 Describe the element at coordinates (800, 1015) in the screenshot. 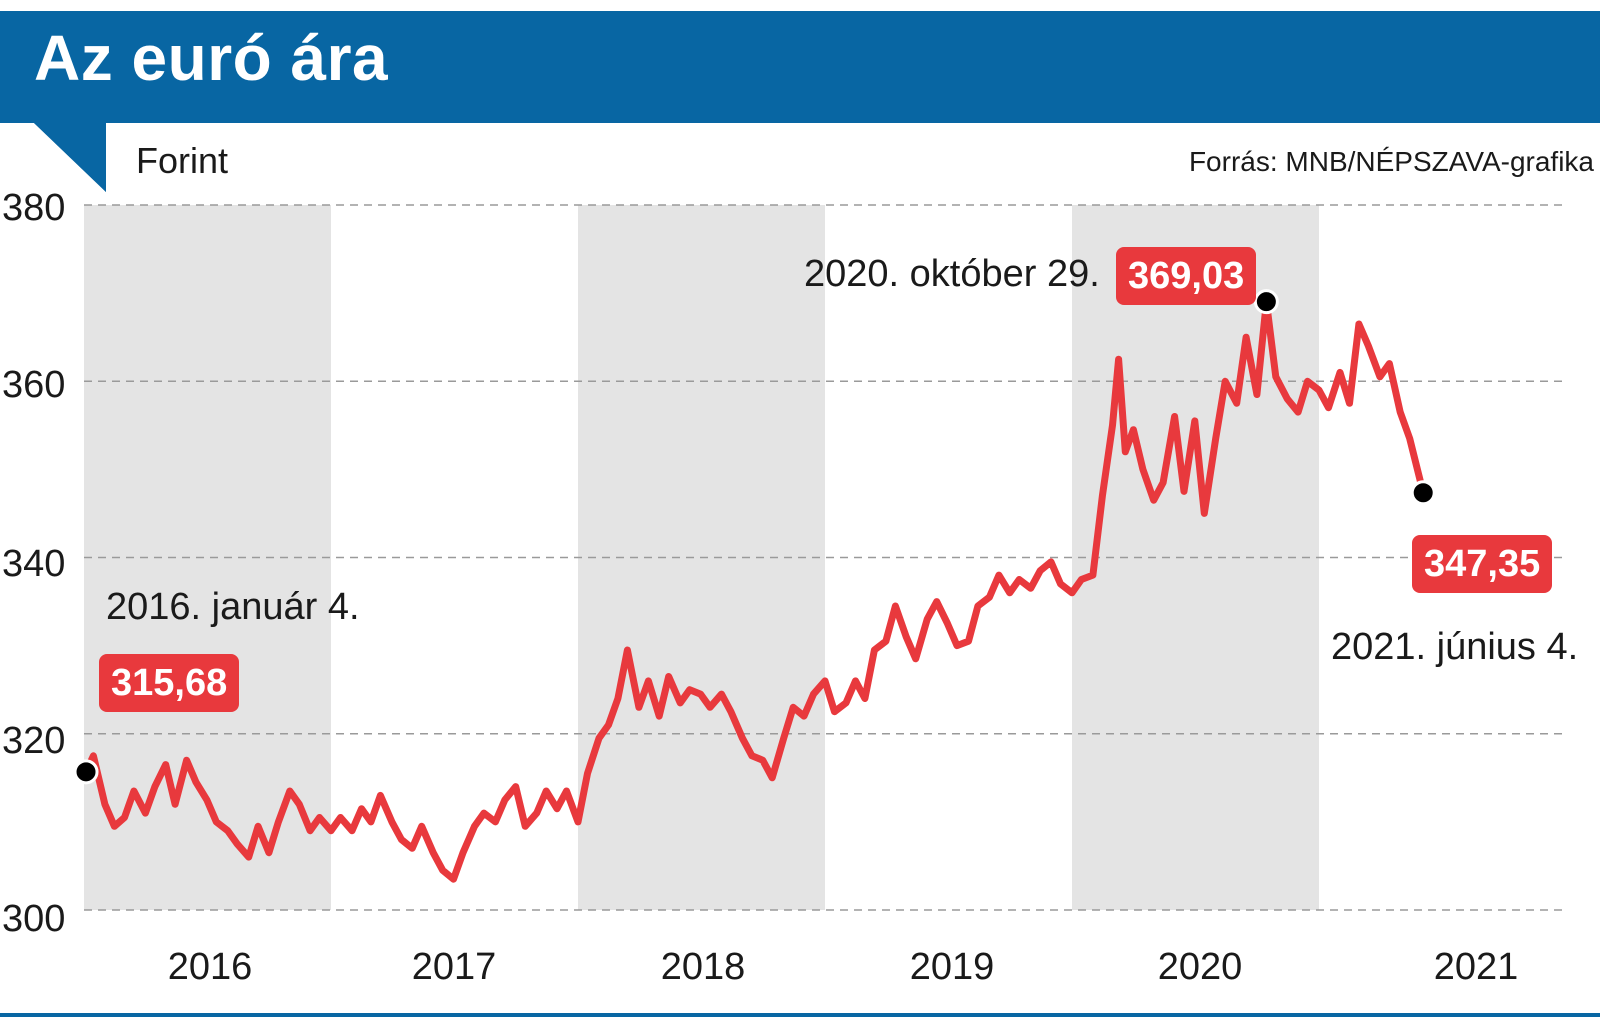

I see `bottom-rule` at that location.